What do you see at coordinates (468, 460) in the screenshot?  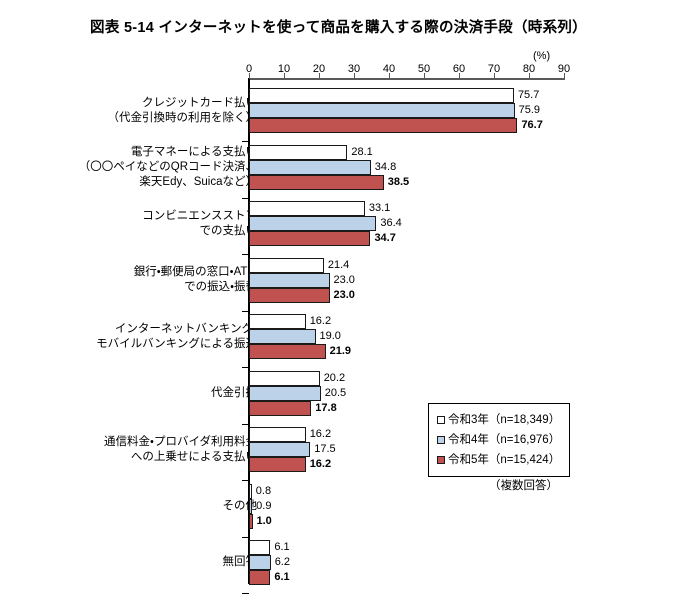 I see `legend-label: 令和5年` at bounding box center [468, 460].